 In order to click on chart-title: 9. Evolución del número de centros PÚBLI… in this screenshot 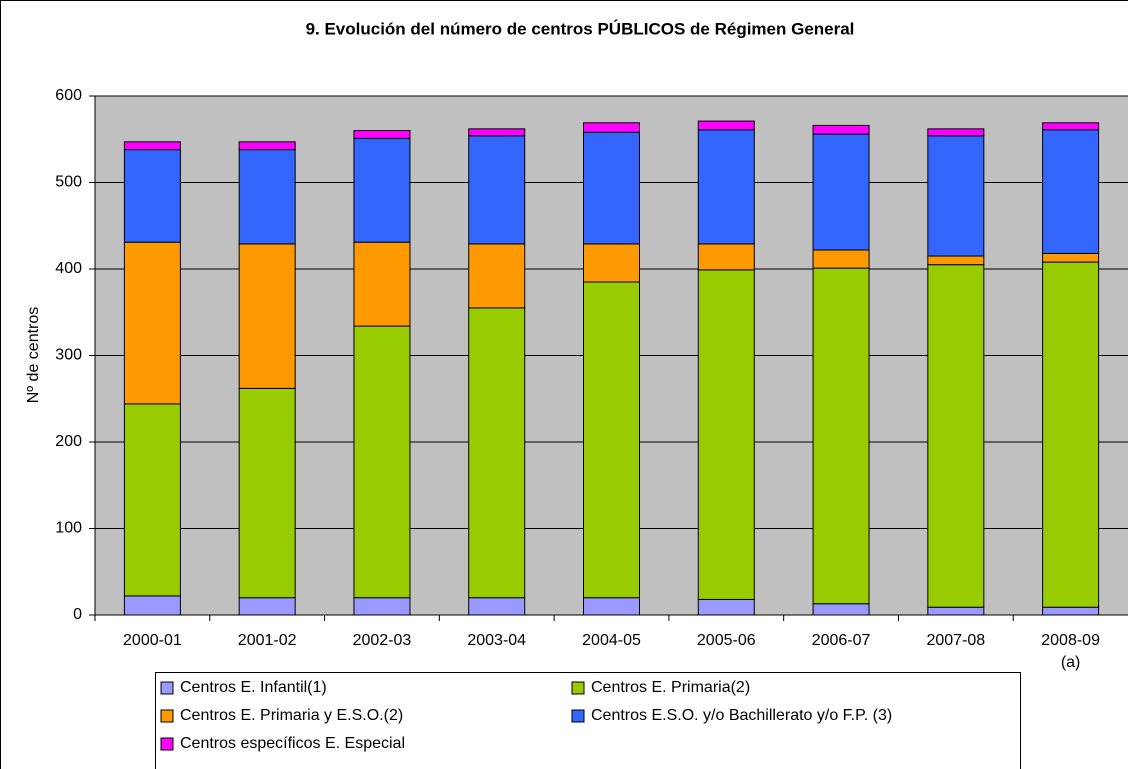, I will do `click(580, 28)`.